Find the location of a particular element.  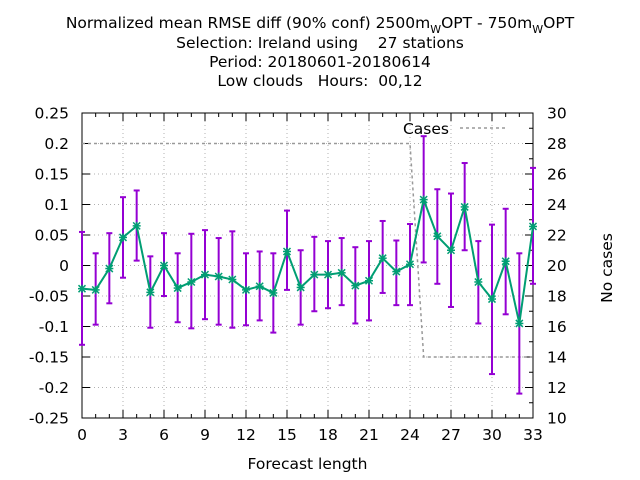

y-tick-label: -0.2 is located at coordinates (54, 388).